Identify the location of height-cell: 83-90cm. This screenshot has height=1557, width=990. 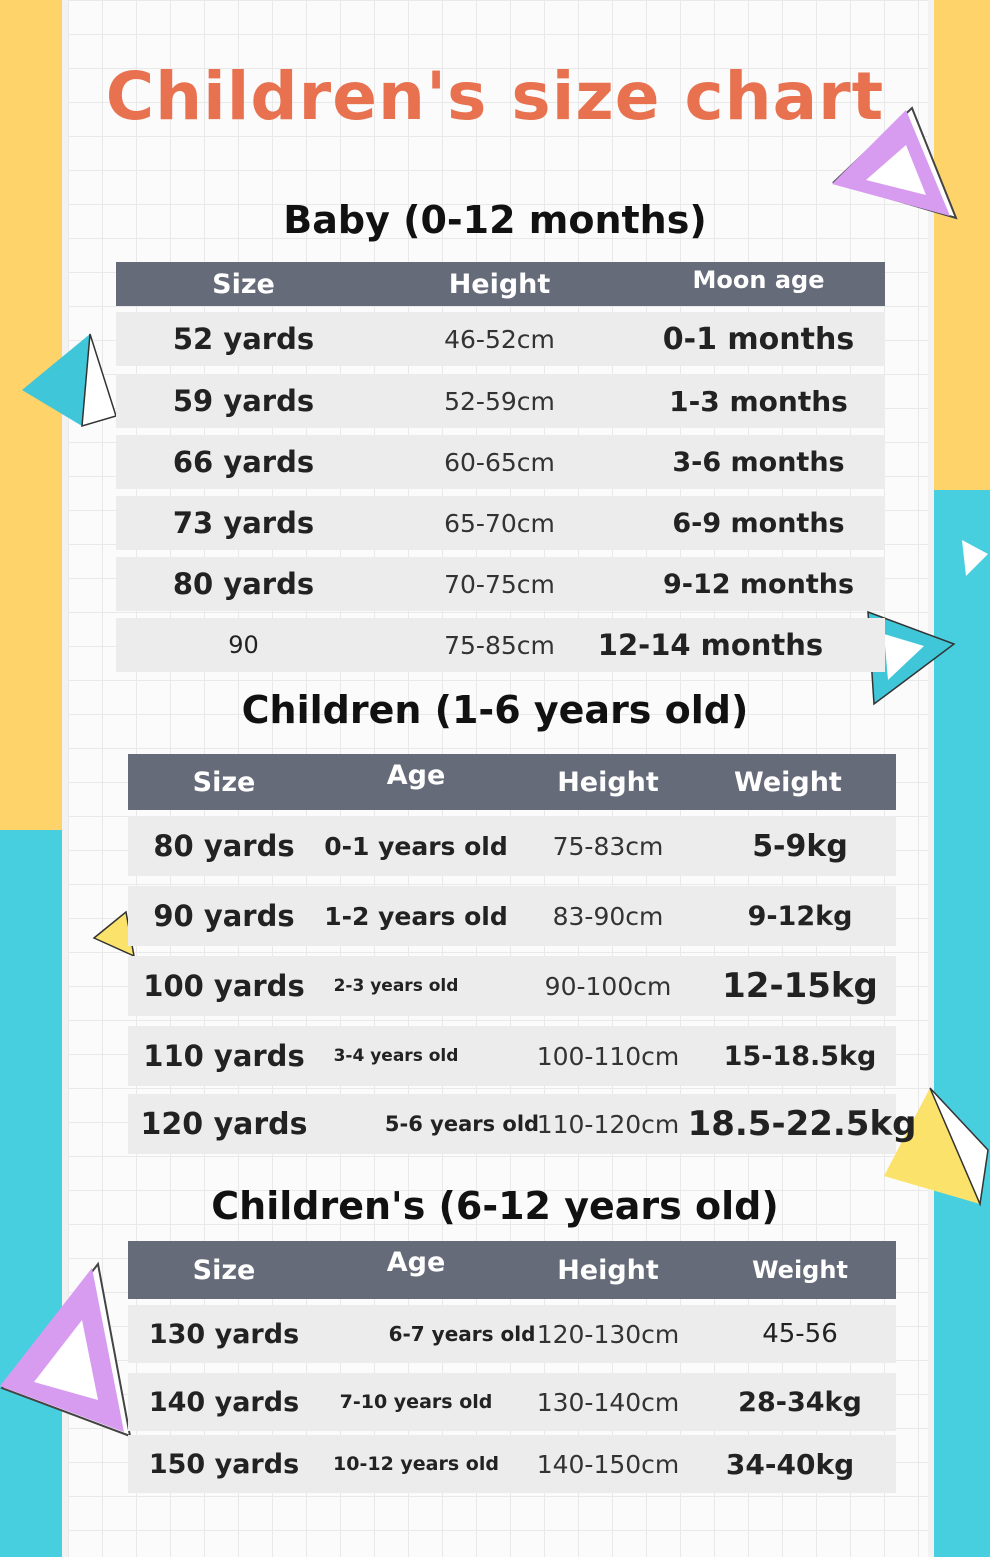
(608, 916).